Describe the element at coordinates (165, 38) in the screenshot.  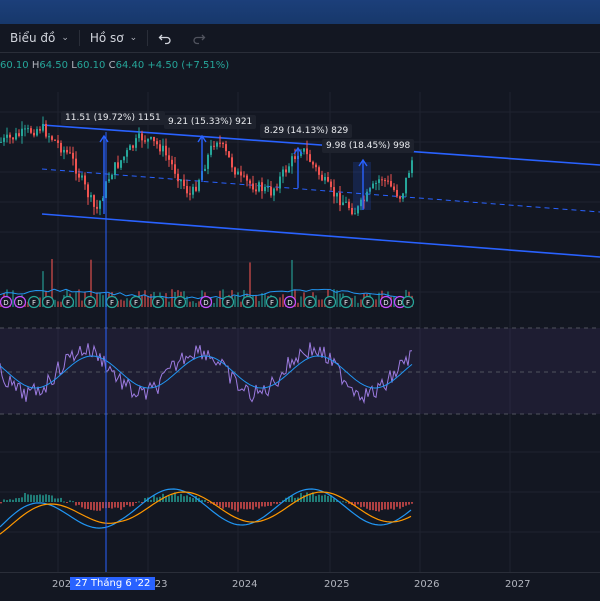
I see `undo-button` at that location.